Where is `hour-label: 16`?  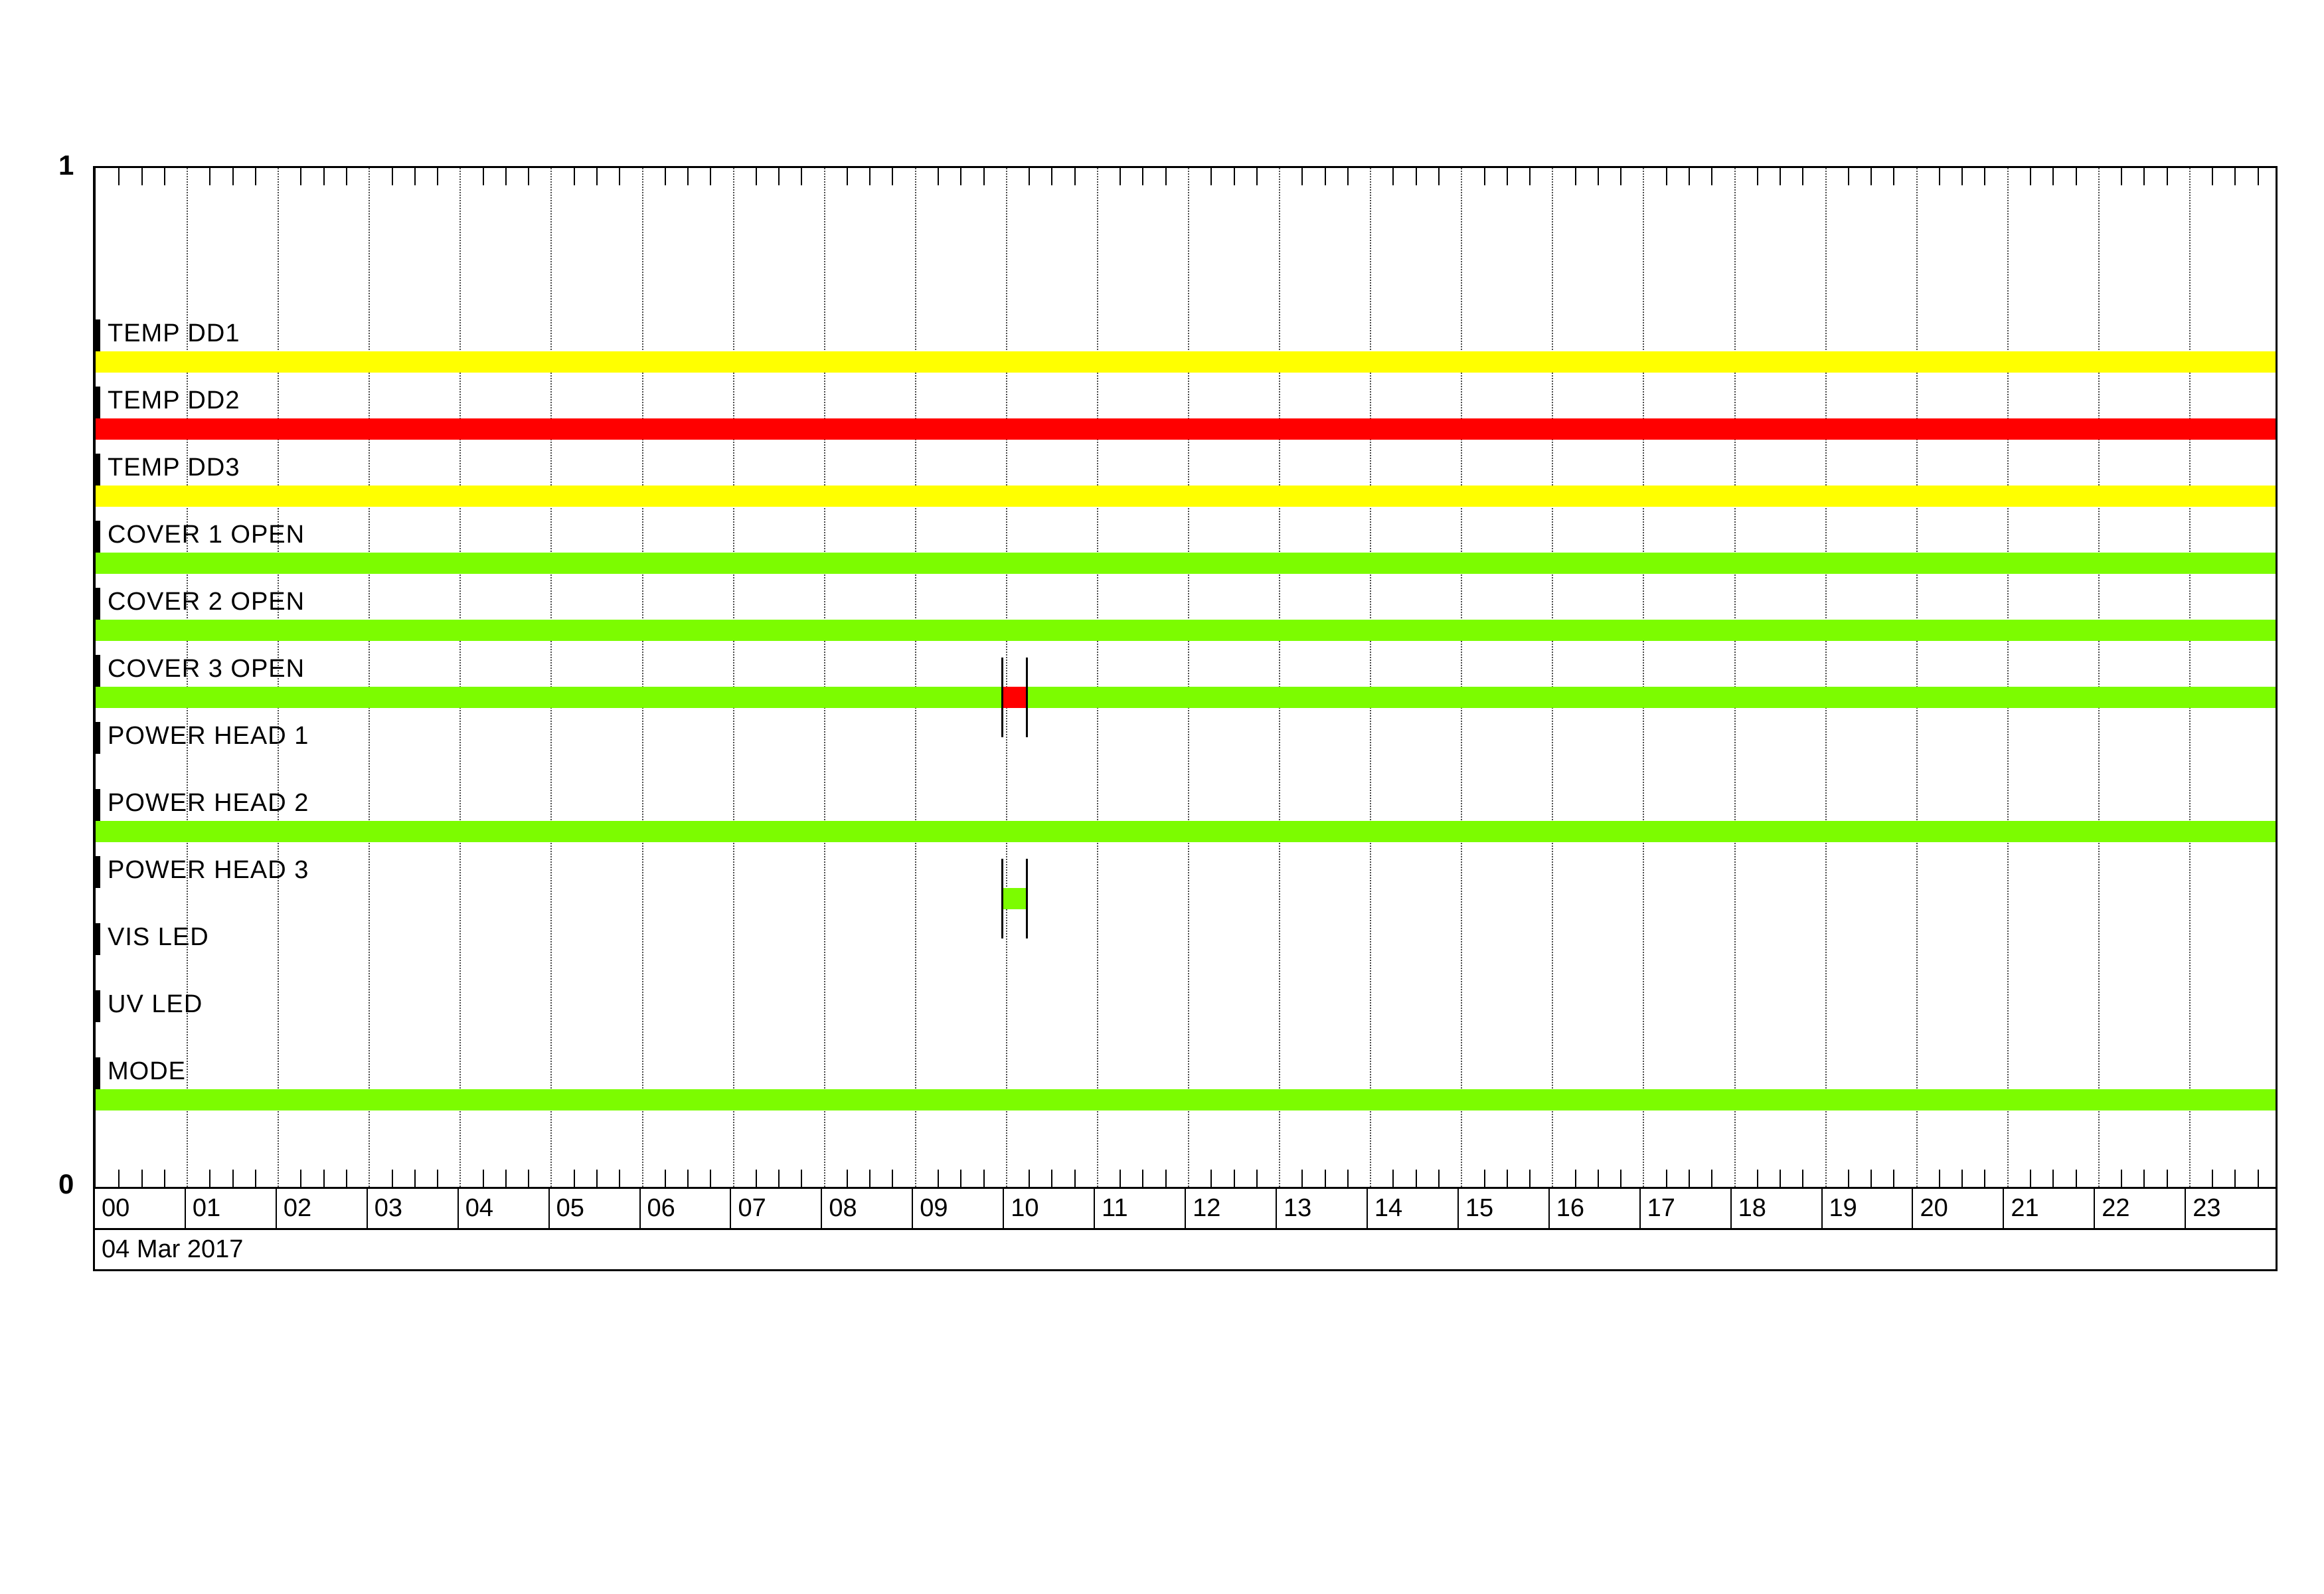 hour-label: 16 is located at coordinates (1596, 1208).